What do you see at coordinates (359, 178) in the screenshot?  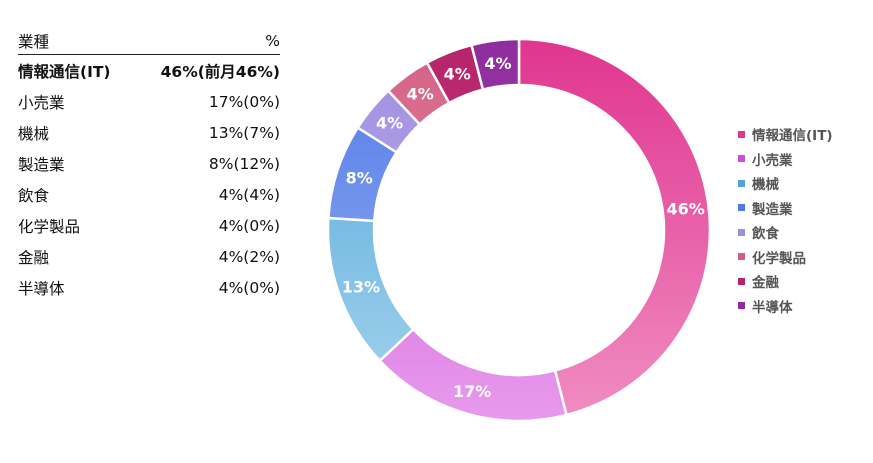 I see `slice-label-3: 8%` at bounding box center [359, 178].